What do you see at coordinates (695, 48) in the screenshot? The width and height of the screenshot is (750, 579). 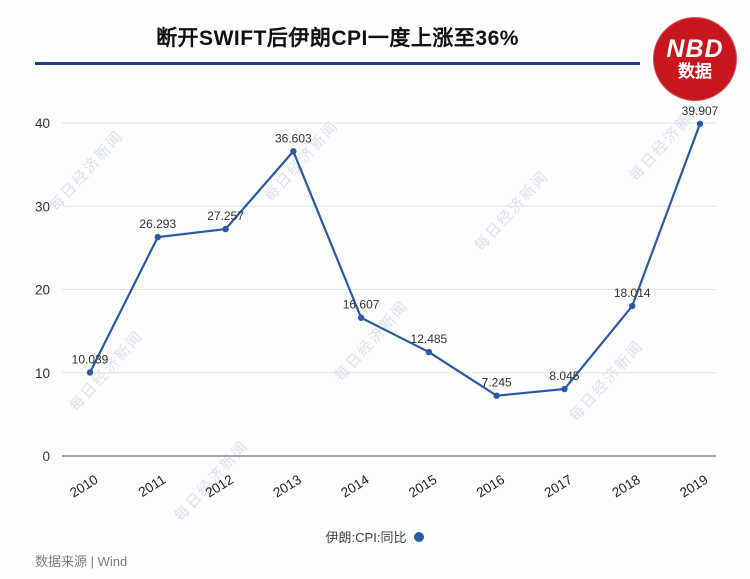 I see `nbd-logo-text: NBD` at bounding box center [695, 48].